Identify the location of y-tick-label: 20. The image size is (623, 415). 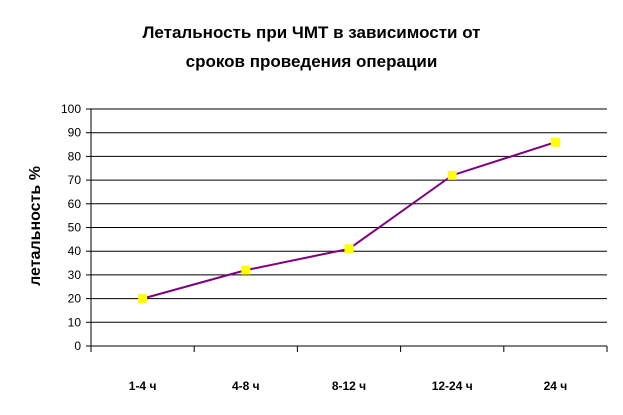
(75, 299).